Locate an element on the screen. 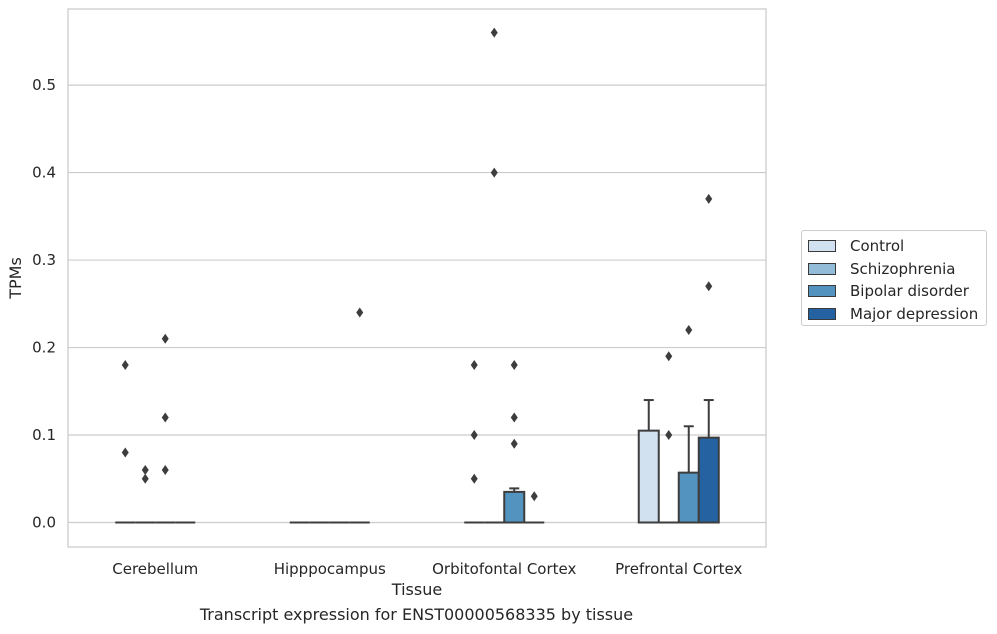 This screenshot has width=997, height=634. x-axis-label: Tissue is located at coordinates (416, 589).